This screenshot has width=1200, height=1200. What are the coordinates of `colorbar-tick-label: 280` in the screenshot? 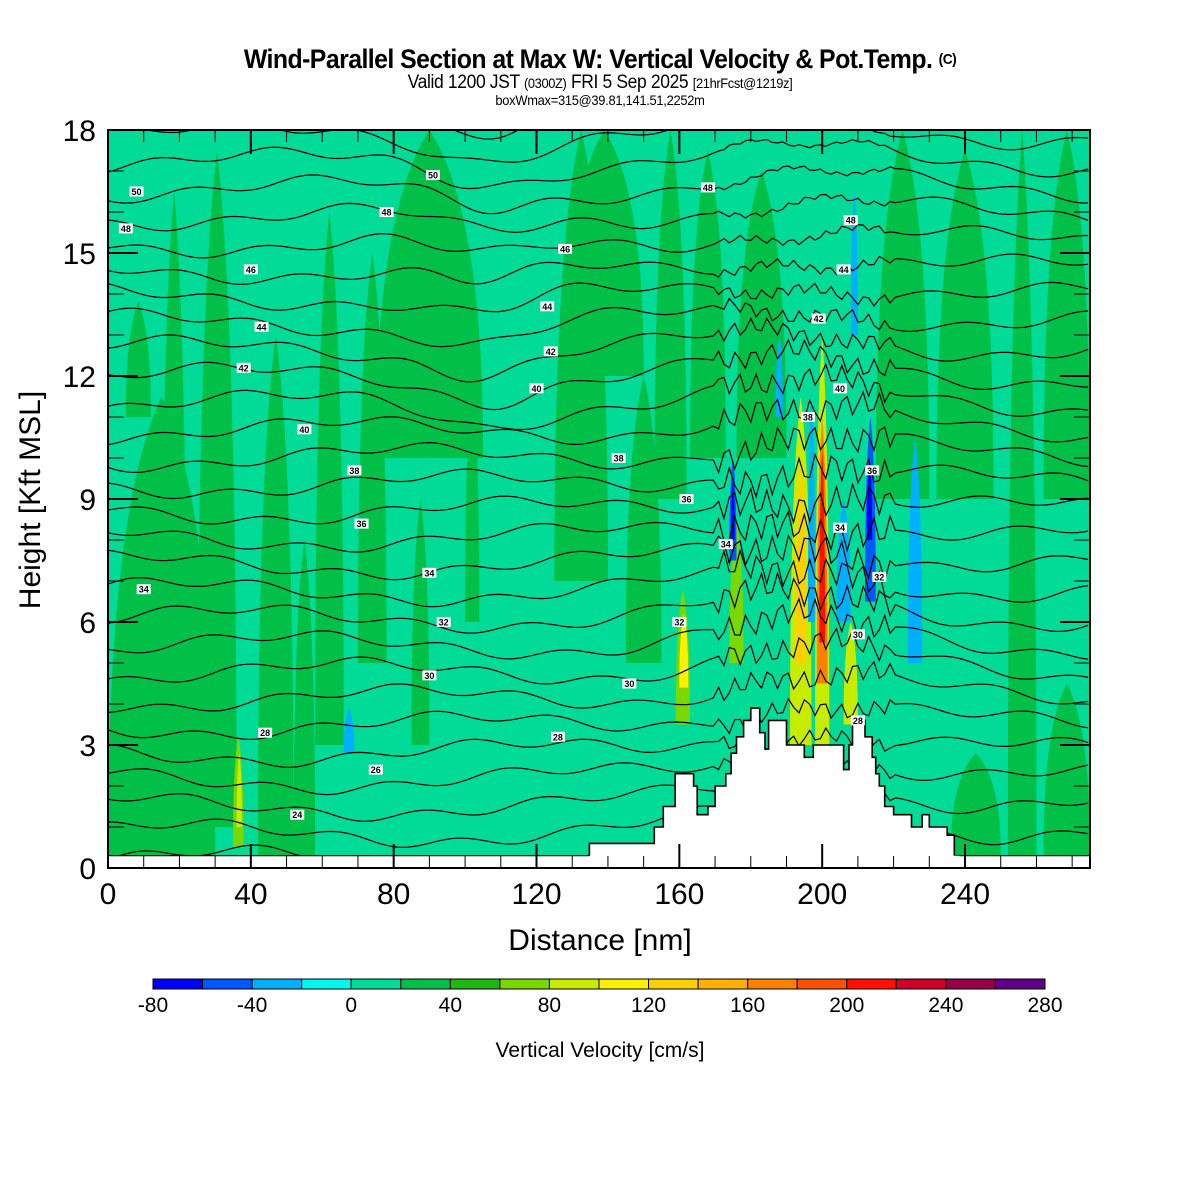 It's located at (1044, 1005).